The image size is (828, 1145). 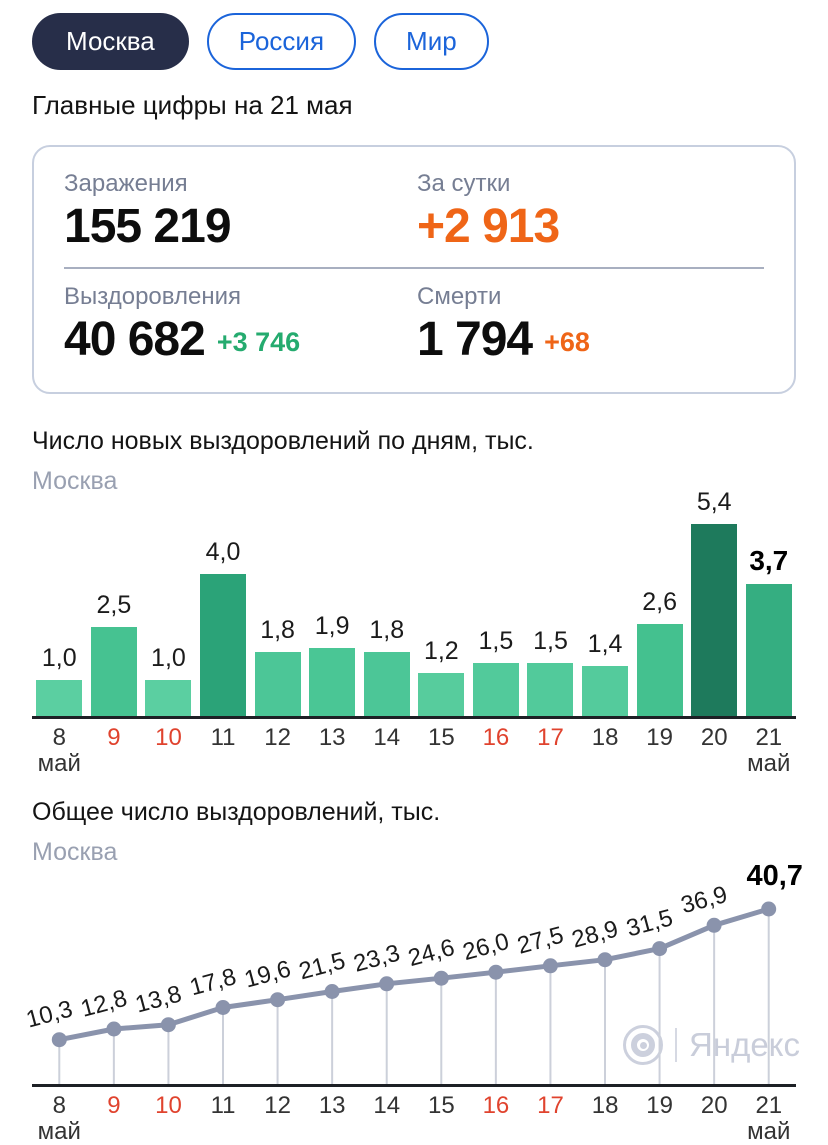 What do you see at coordinates (714, 602) in the screenshot?
I see `bar-slot: 5,4` at bounding box center [714, 602].